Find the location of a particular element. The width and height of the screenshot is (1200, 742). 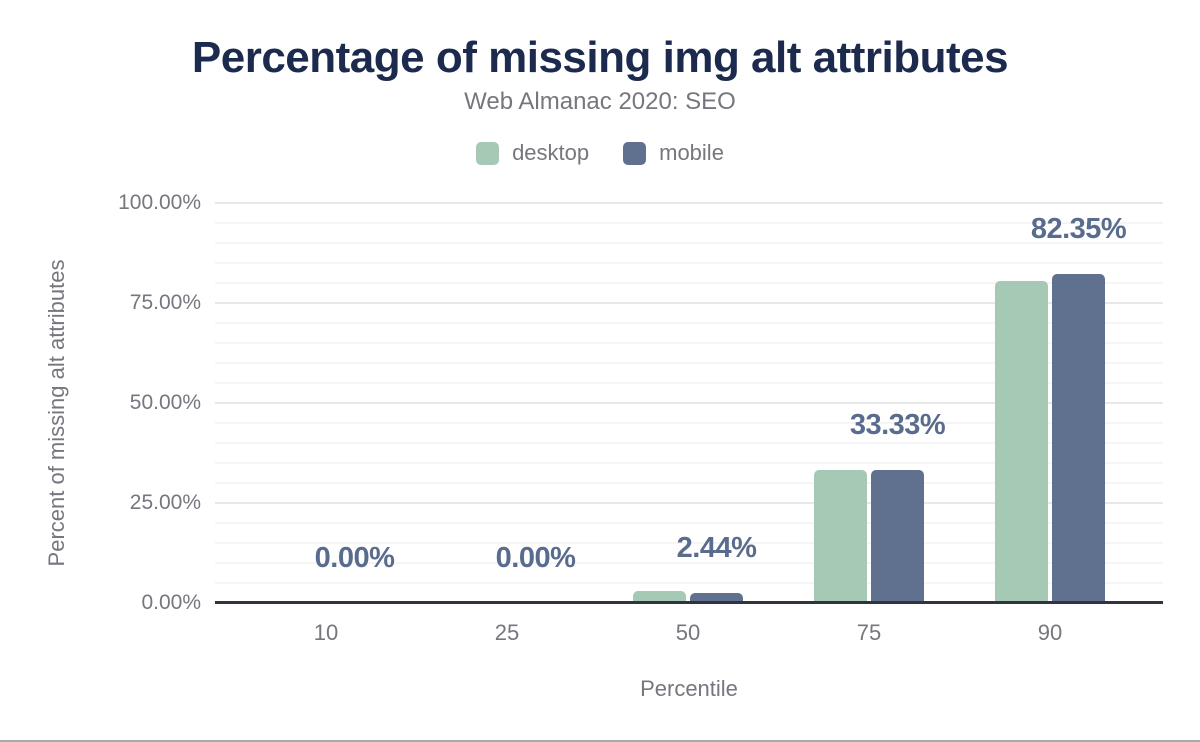

x-tick-label: 90 is located at coordinates (1050, 632).